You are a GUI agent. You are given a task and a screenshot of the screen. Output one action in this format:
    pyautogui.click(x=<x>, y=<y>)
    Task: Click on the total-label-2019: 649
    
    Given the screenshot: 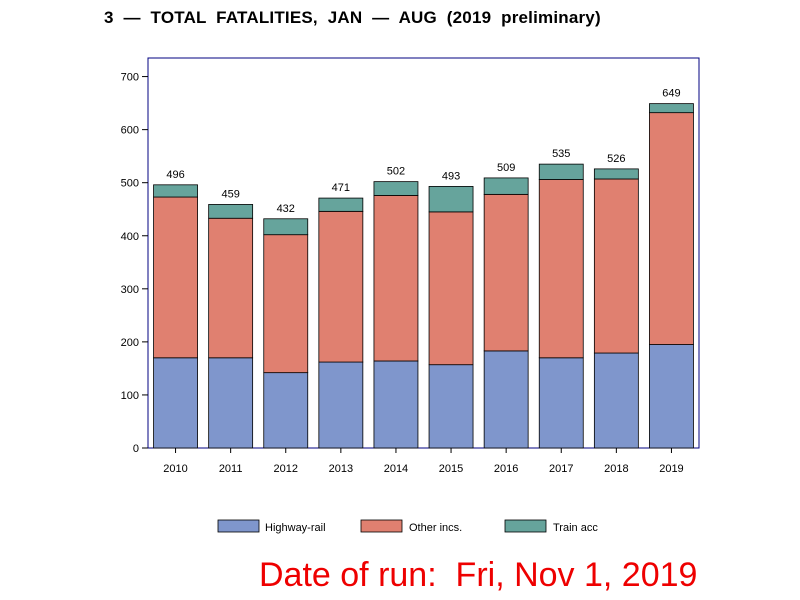 What is the action you would take?
    pyautogui.click(x=671, y=94)
    